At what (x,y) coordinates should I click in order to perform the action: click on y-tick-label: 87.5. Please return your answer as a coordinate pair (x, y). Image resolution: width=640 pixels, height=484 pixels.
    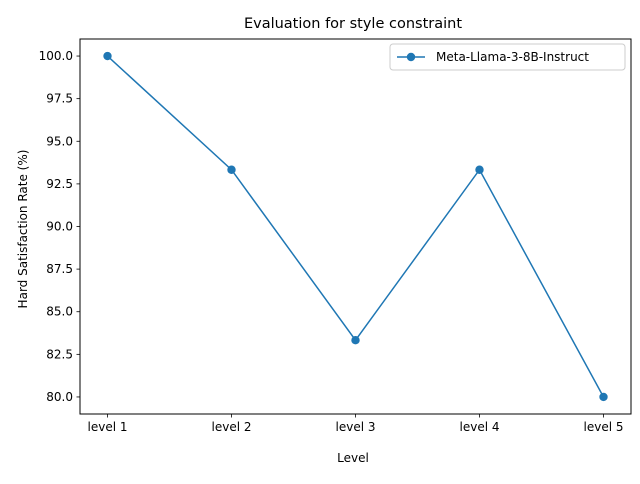
    Looking at the image, I should click on (59, 269).